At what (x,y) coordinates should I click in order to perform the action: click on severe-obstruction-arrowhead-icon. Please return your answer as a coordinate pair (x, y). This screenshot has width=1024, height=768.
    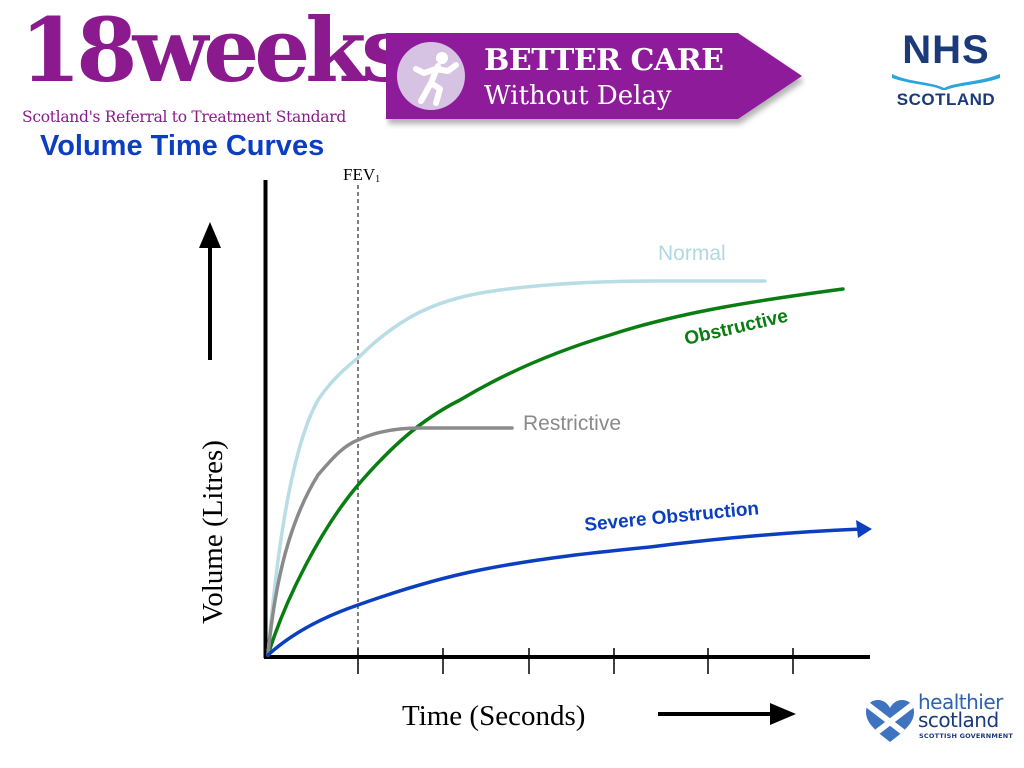
    Looking at the image, I should click on (864, 529).